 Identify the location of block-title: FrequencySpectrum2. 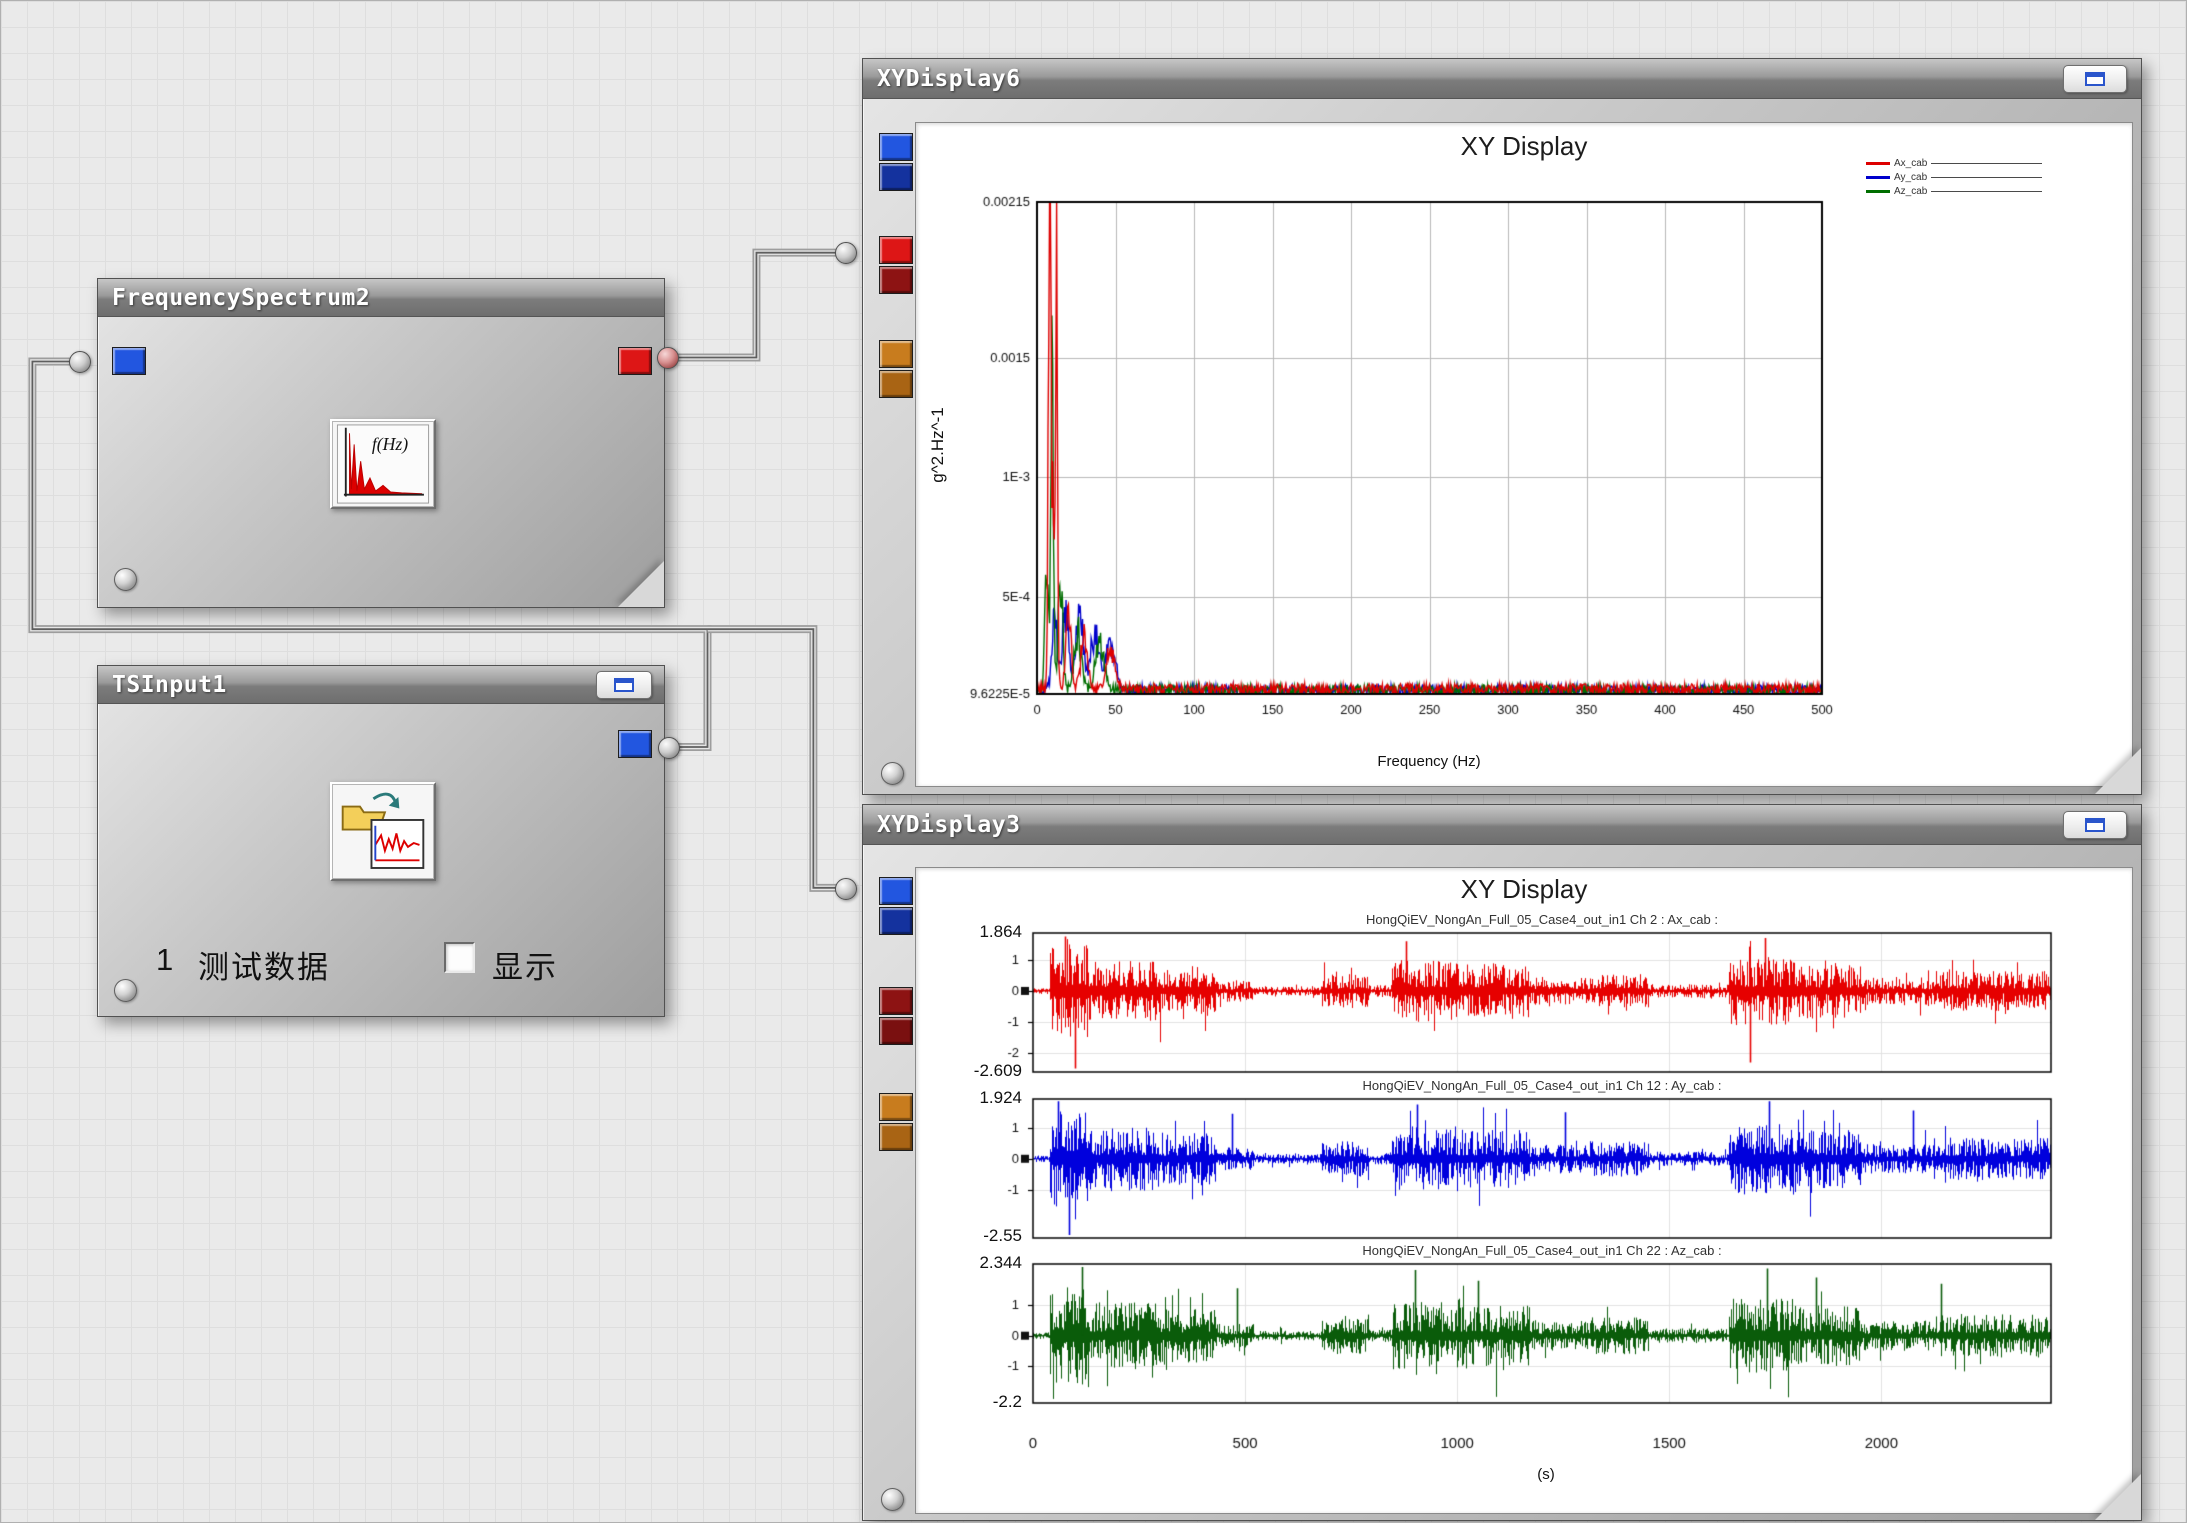
(241, 297).